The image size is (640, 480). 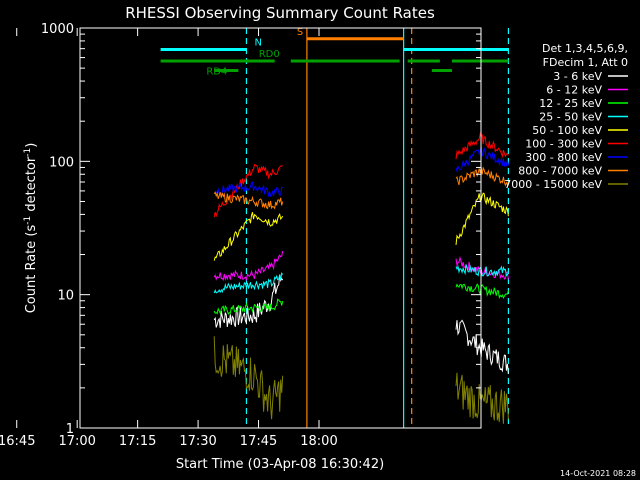 I want to click on y-axis-label: Count Rate (s-1 detector-1), so click(x=31, y=228).